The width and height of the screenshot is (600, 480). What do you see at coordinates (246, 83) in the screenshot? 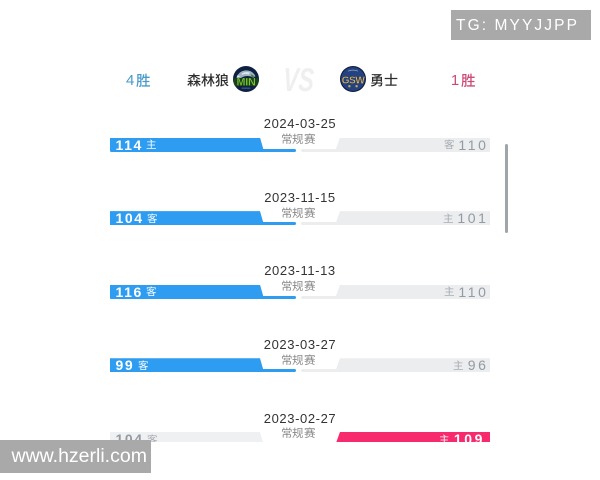
I see `svg-text: MIN` at bounding box center [246, 83].